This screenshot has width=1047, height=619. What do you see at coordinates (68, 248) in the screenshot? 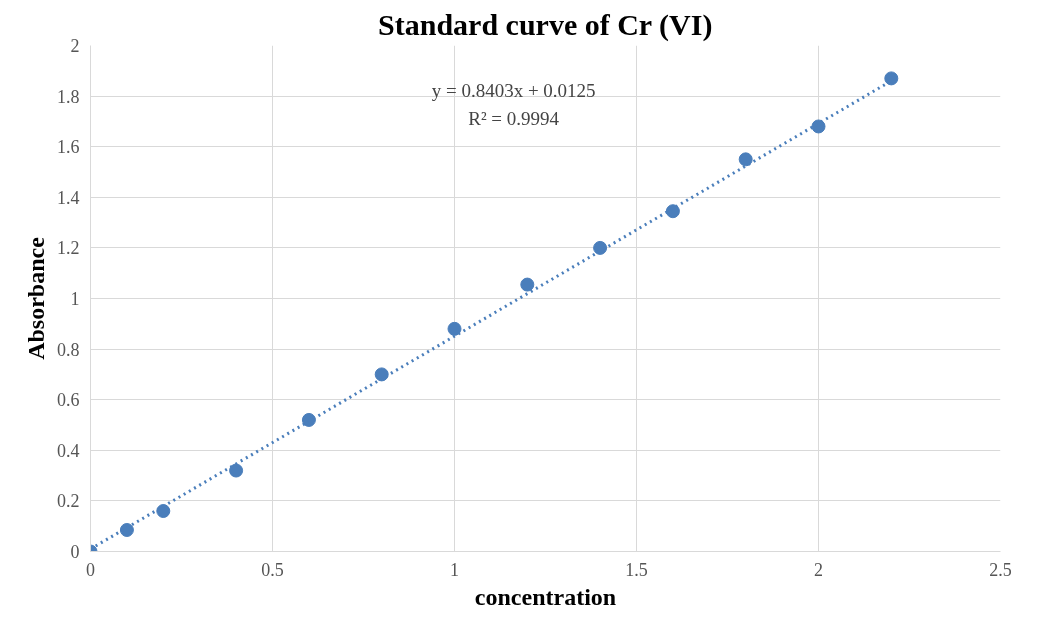
I see `y-tick-label: 1.2` at bounding box center [68, 248].